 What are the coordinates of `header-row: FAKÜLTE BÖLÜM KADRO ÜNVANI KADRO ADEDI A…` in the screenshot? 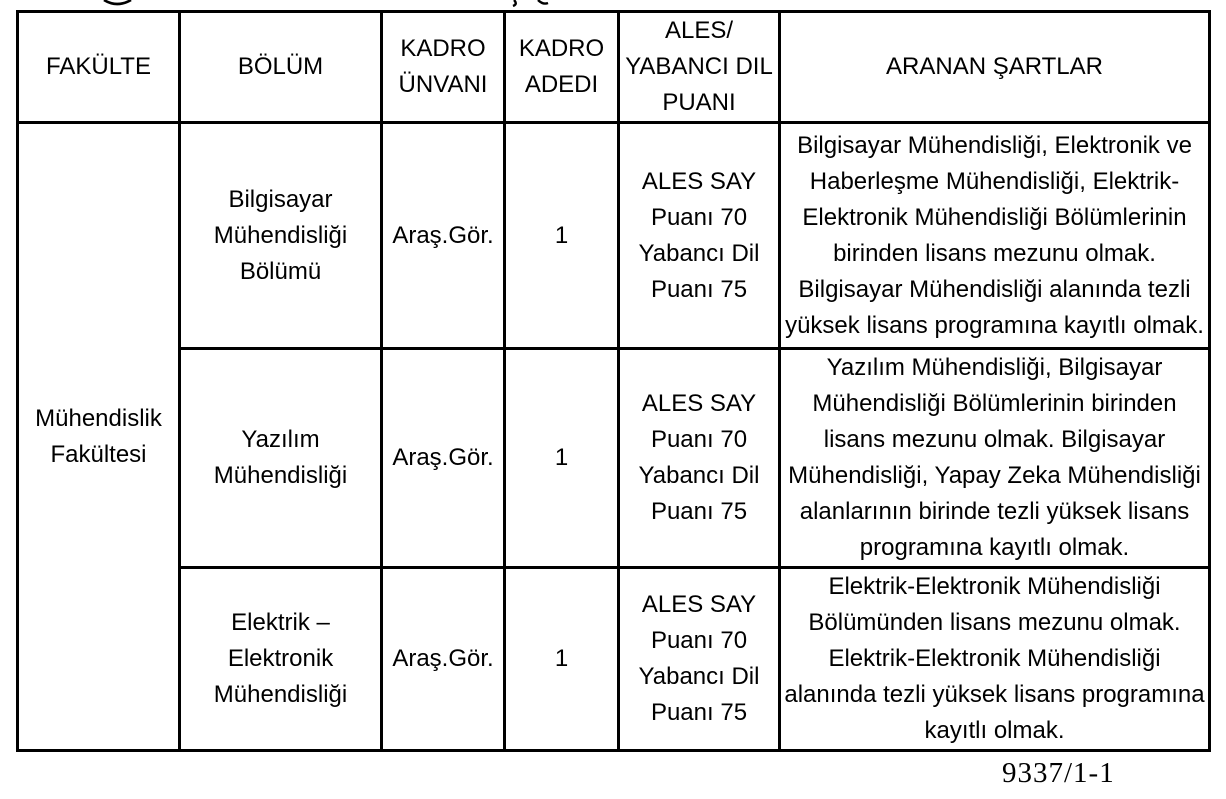 It's located at (613, 67).